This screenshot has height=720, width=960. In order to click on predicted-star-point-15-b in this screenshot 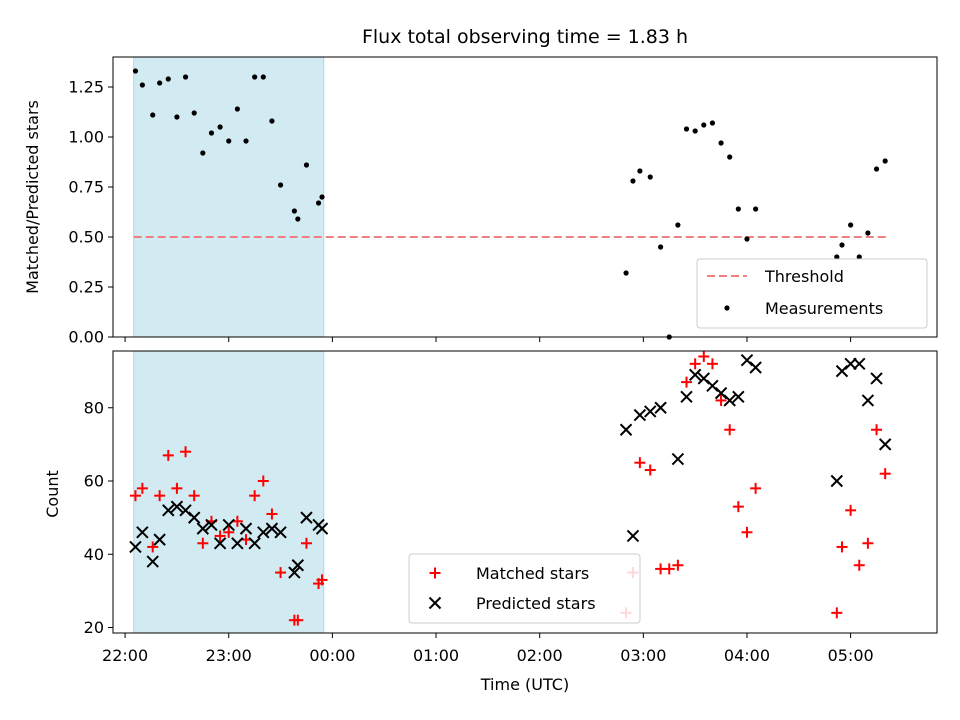, I will do `click(263, 532)`.